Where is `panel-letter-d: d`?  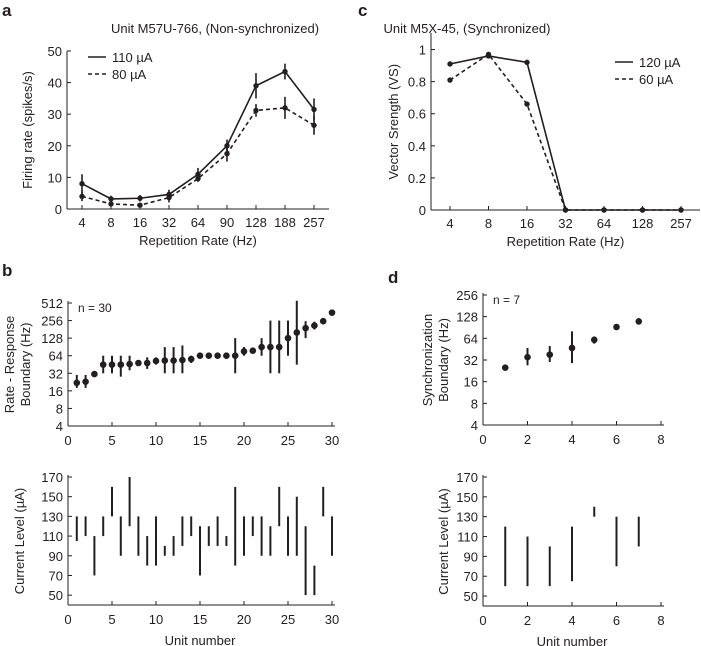 panel-letter-d: d is located at coordinates (393, 277).